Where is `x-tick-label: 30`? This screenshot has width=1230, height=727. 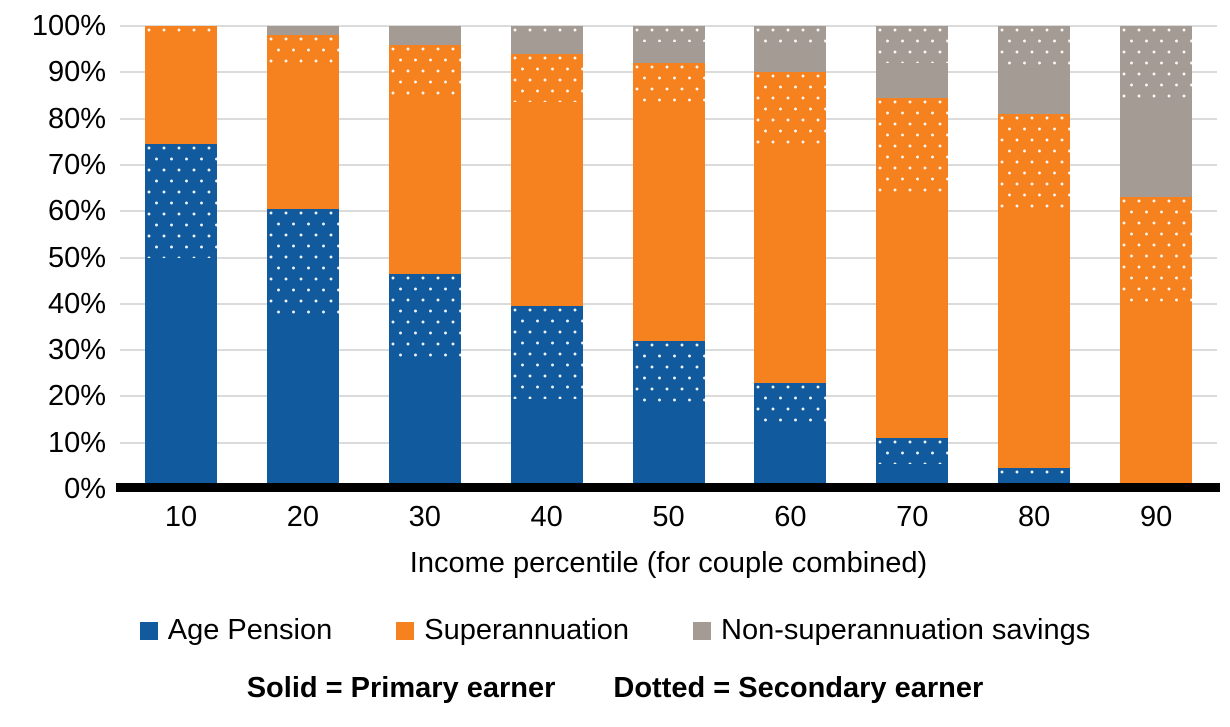
x-tick-label: 30 is located at coordinates (424, 517).